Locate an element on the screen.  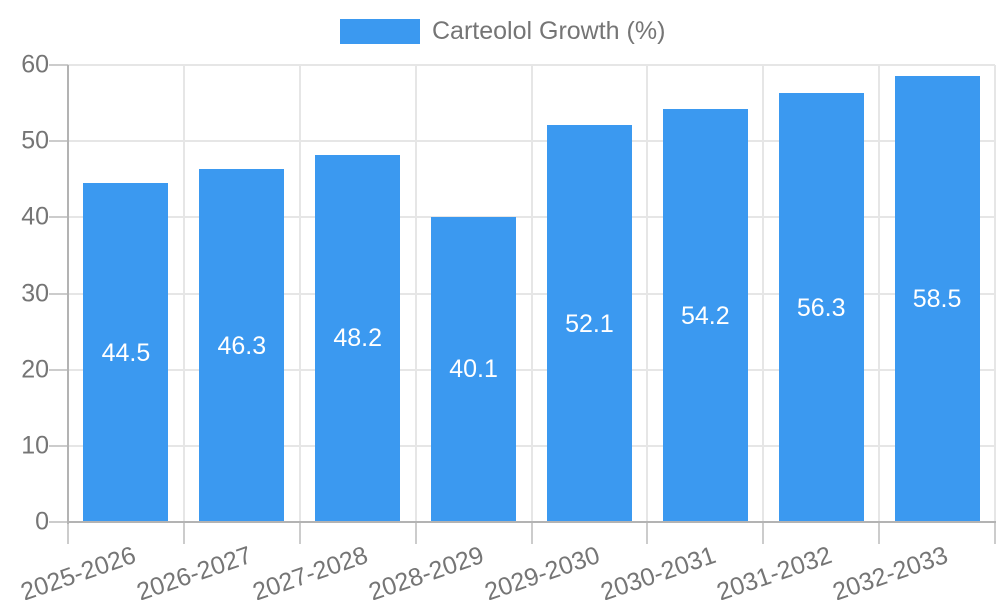
bar-value-label: 54.2 is located at coordinates (705, 315).